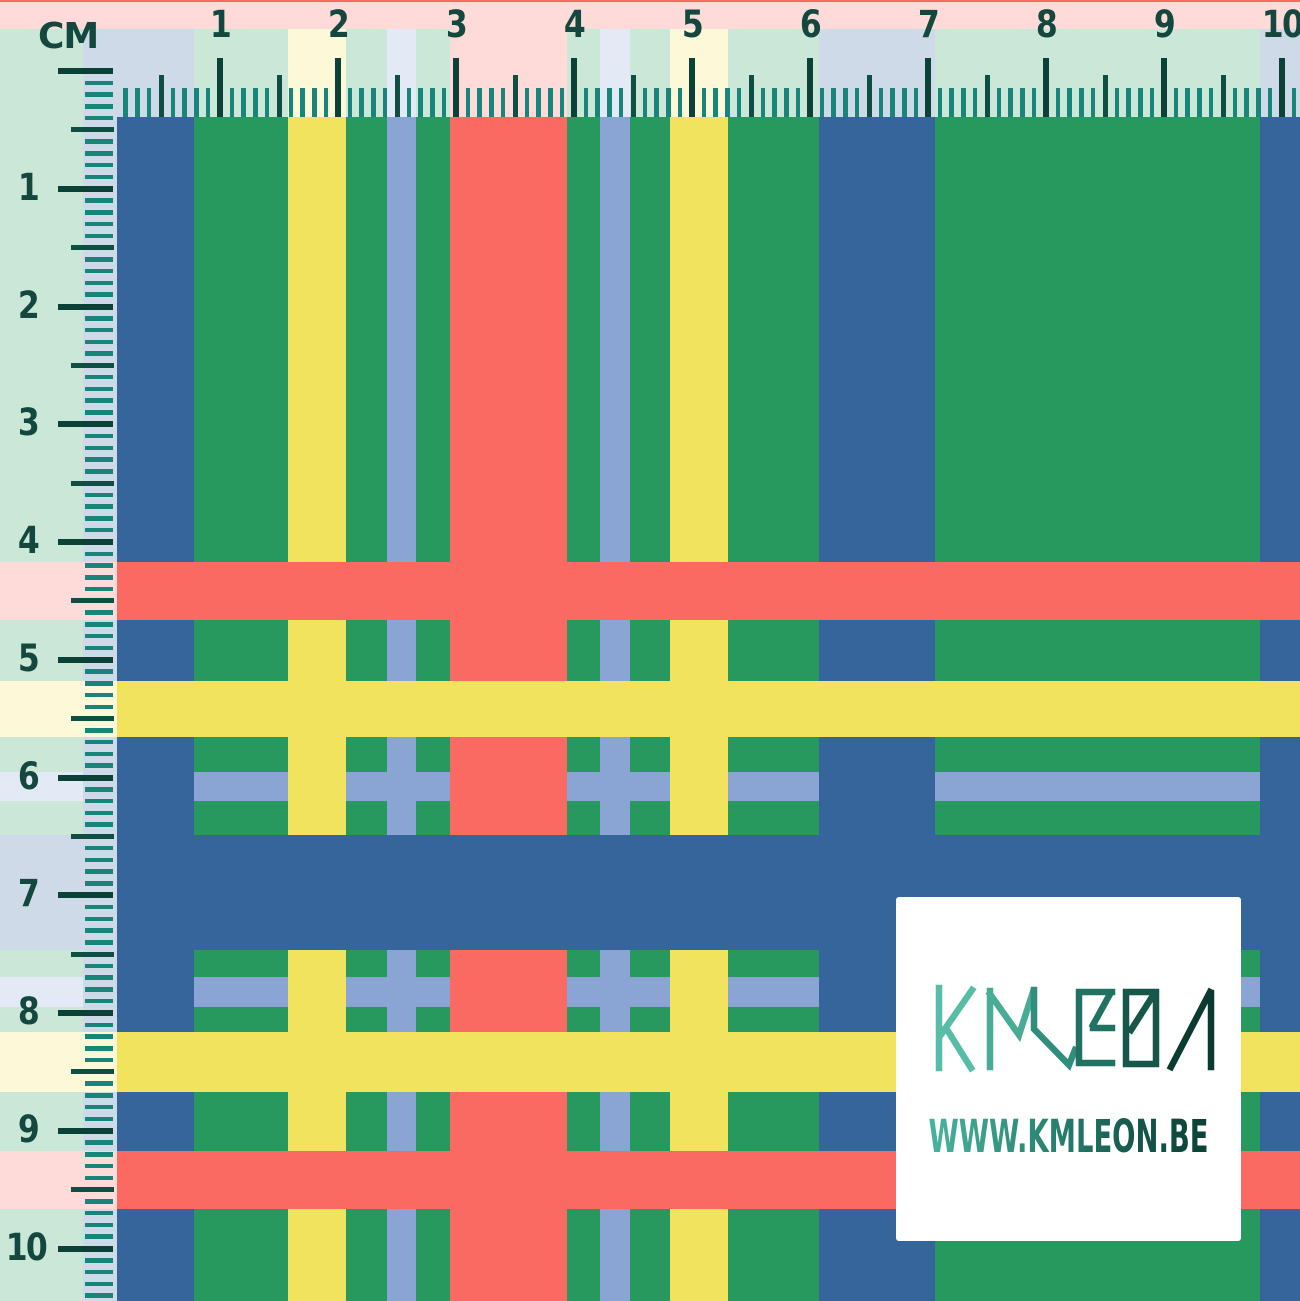  What do you see at coordinates (1190, 1029) in the screenshot?
I see `letter-n` at bounding box center [1190, 1029].